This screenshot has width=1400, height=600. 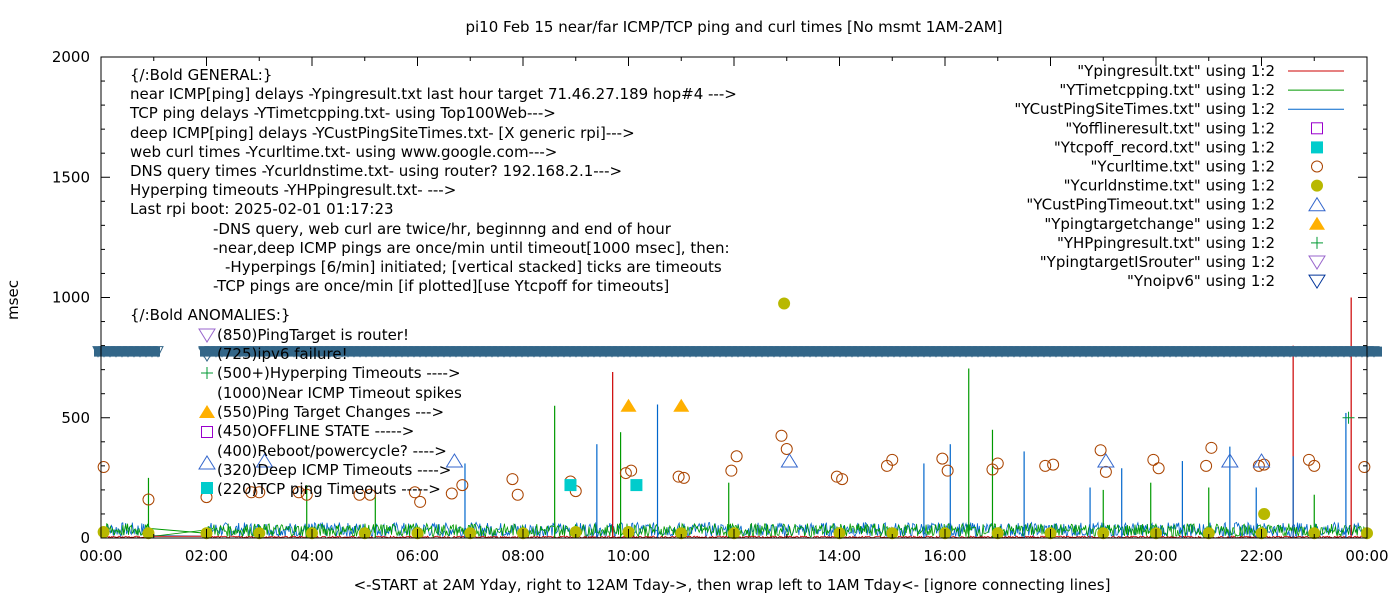 I want to click on legend-label: "YpingtargetISrouter" using 1:2, so click(x=1157, y=262).